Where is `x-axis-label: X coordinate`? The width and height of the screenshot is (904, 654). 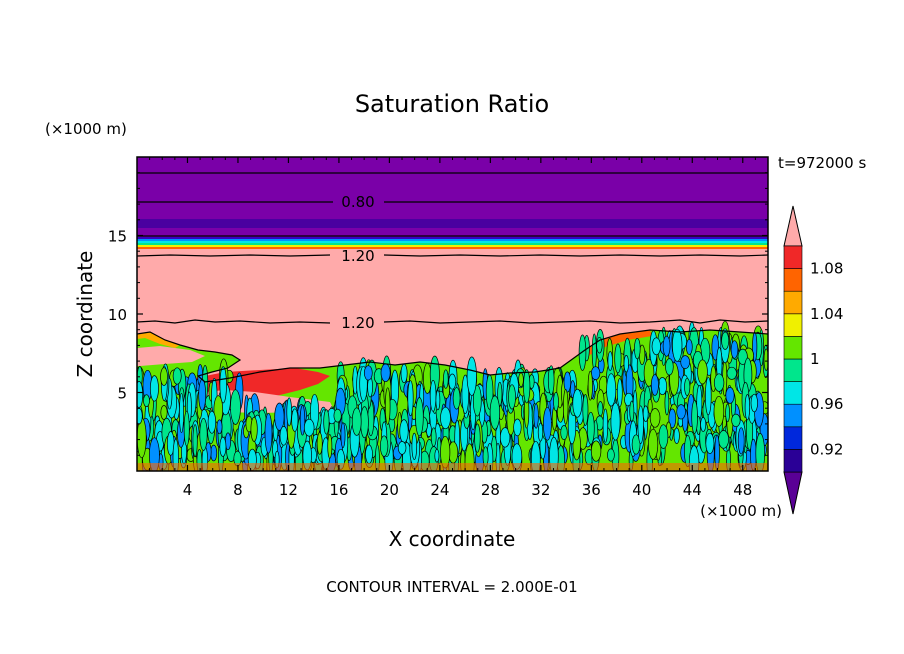 x-axis-label: X coordinate is located at coordinates (452, 539).